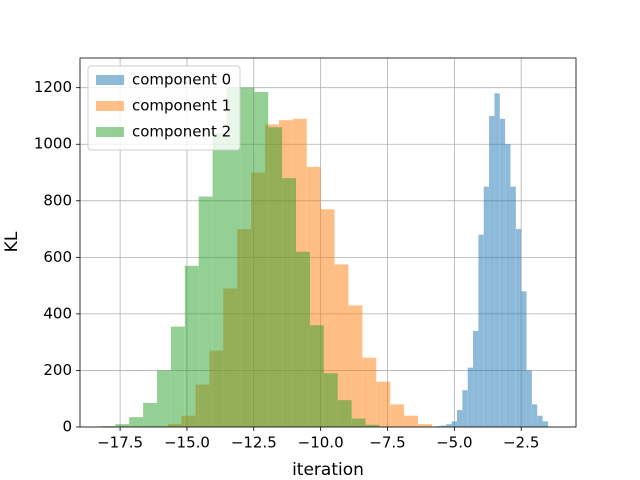 This screenshot has height=480, width=640. I want to click on y-tick-label: 600, so click(57, 257).